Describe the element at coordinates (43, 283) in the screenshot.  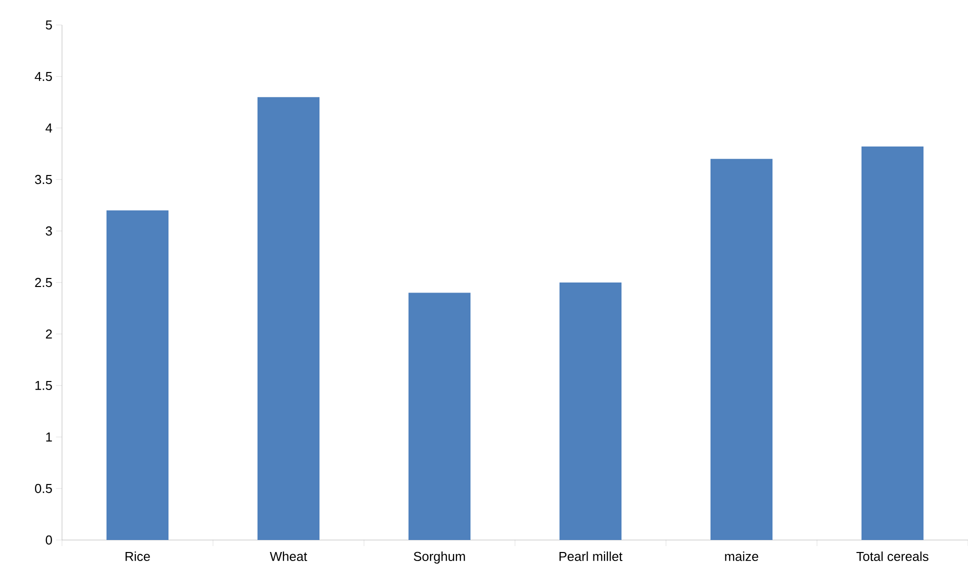
I see `y-tick-label: 2.5` at that location.